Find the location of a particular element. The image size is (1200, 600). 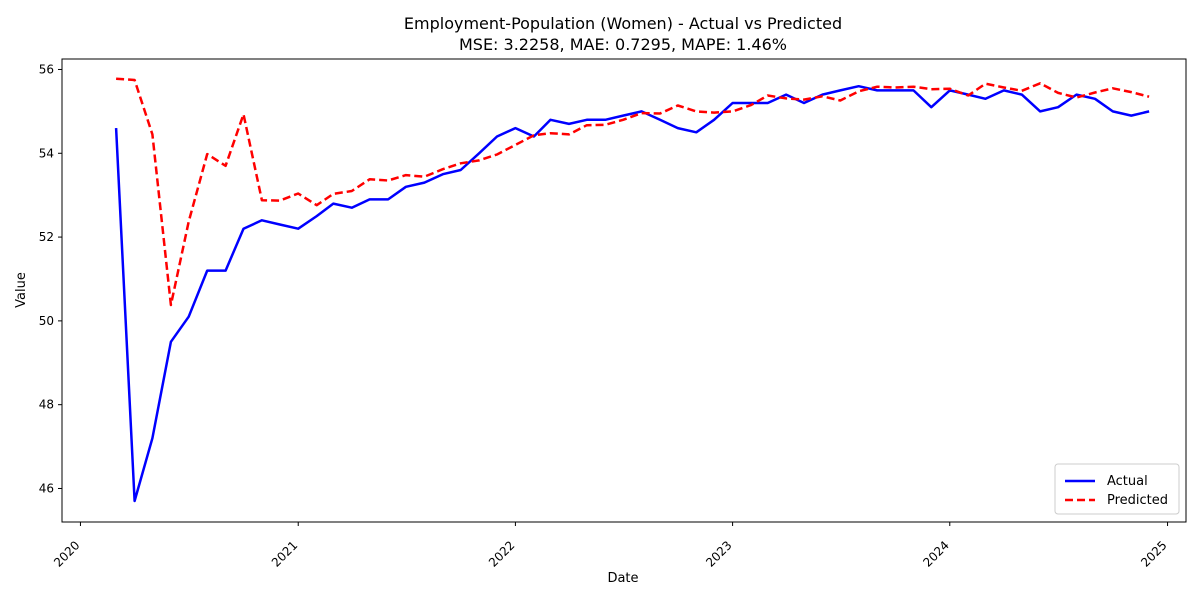

y-tick-label: 52 is located at coordinates (46, 237).